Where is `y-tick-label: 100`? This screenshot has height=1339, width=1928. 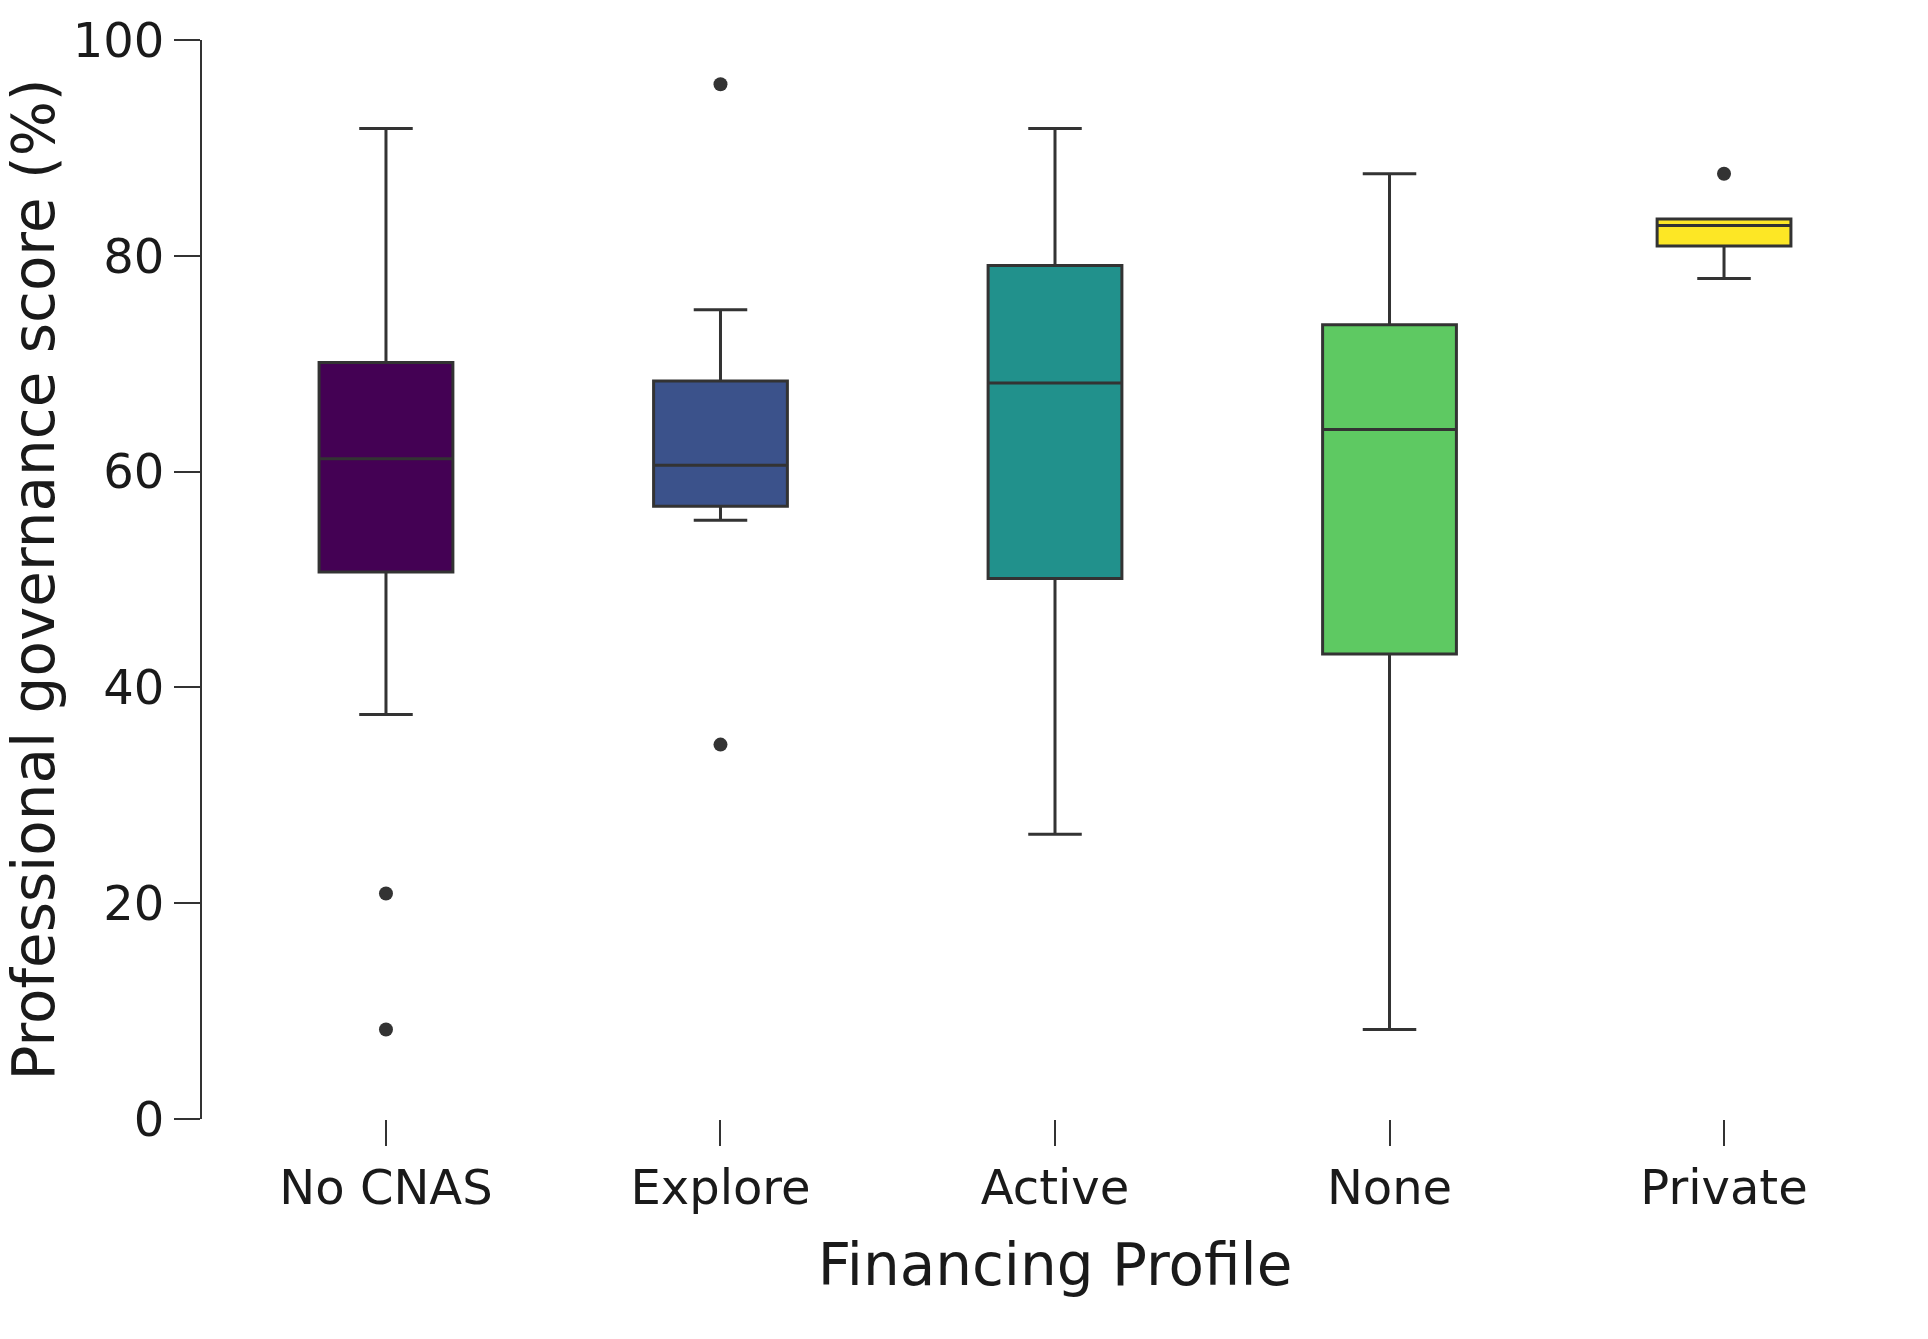
y-tick-label: 100 is located at coordinates (118, 39).